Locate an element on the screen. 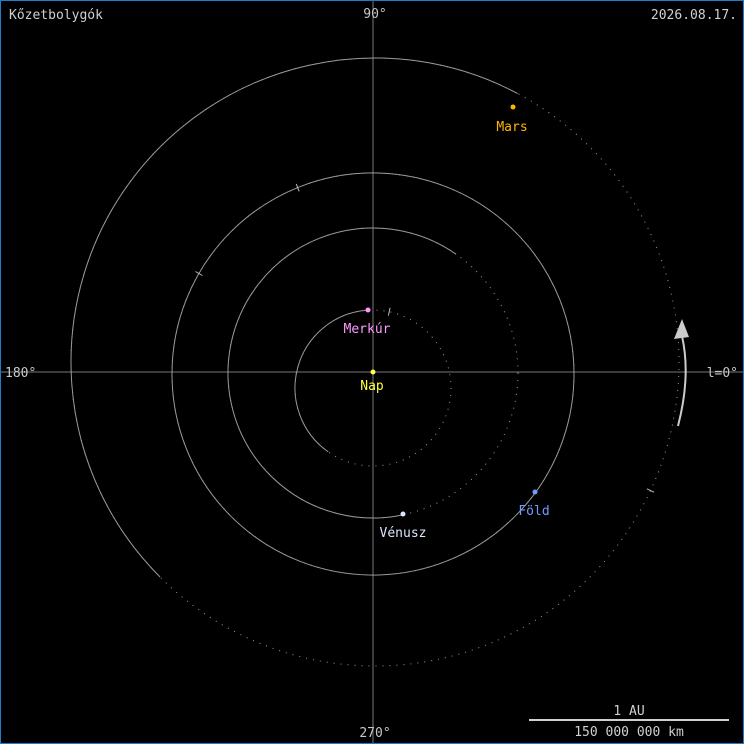  venus-label: Vénusz is located at coordinates (403, 533).